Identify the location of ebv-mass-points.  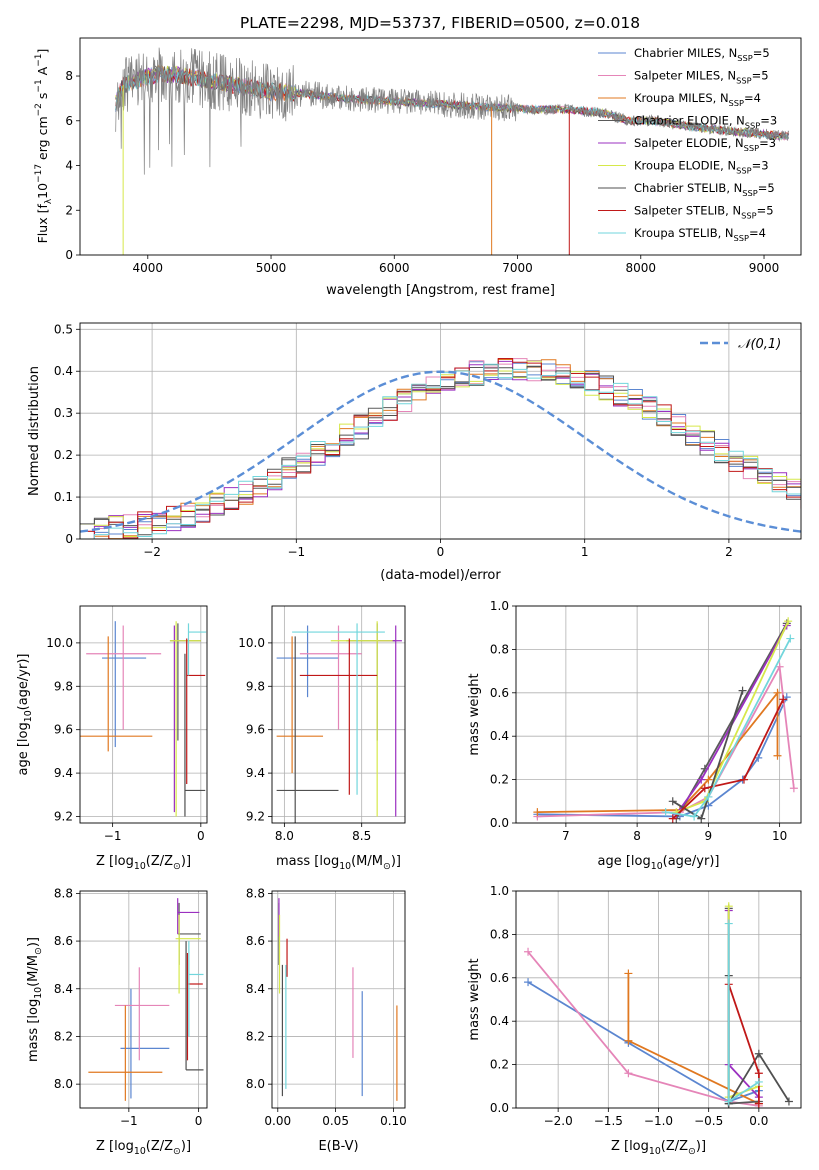
(338, 999).